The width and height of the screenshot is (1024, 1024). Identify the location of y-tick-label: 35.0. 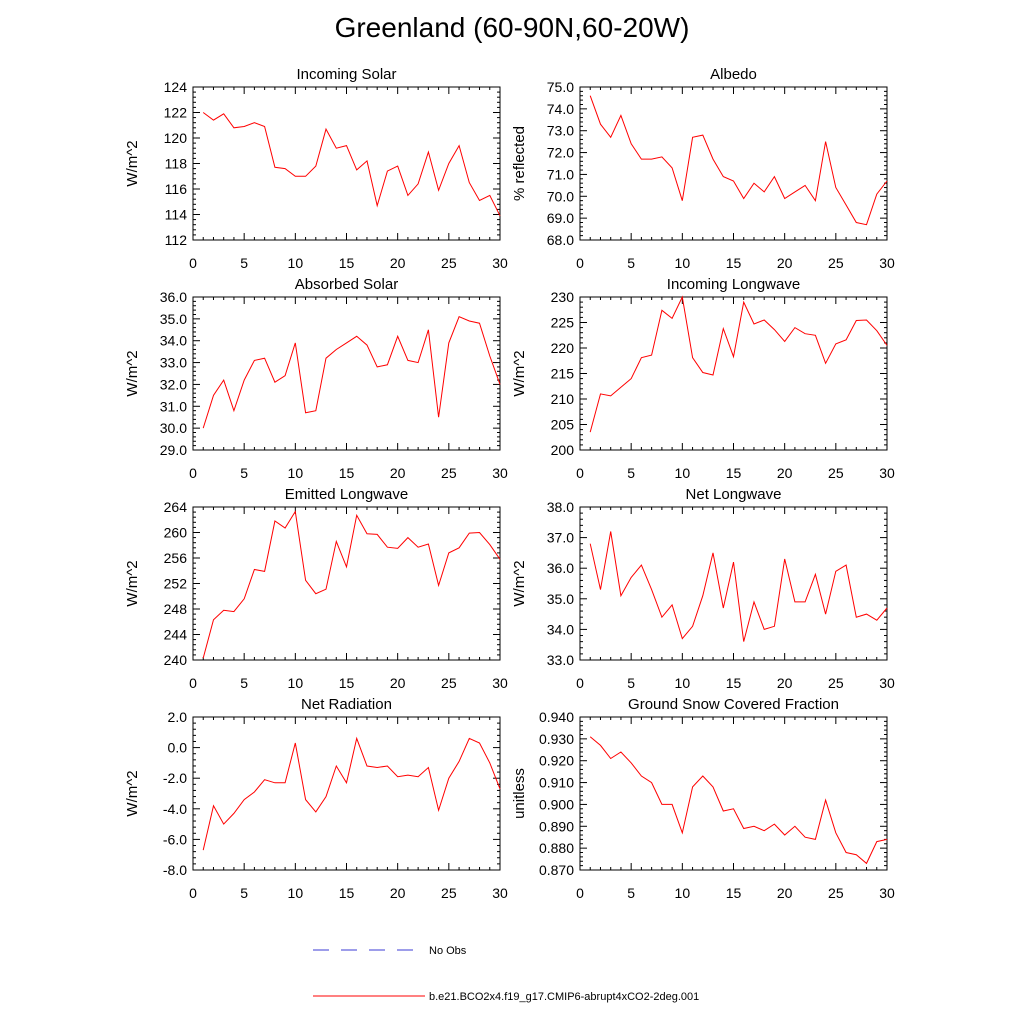
(173, 319).